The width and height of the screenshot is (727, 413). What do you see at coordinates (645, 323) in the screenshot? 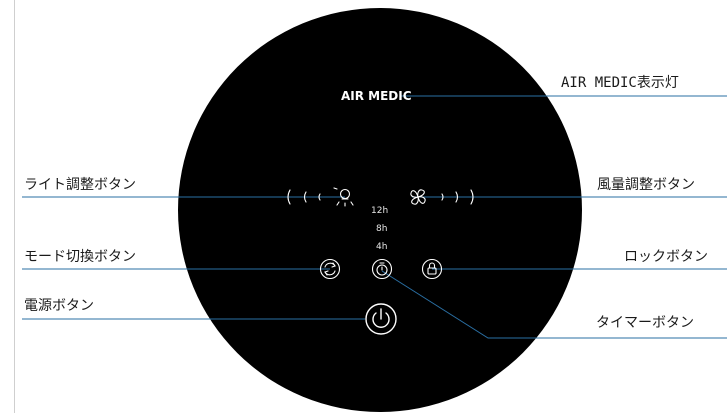
I see `callout-timer-button: タイマーボタン` at bounding box center [645, 323].